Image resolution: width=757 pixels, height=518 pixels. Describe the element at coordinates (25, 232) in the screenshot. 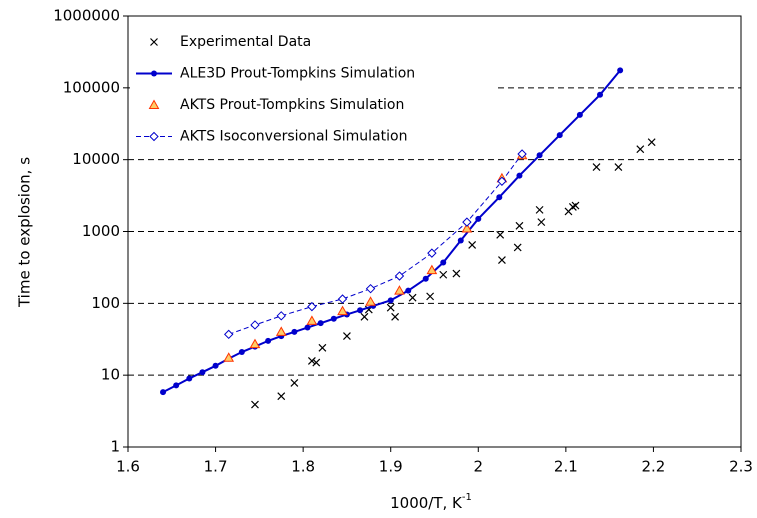

I see `y-axis-label: Time to explosion, s` at that location.